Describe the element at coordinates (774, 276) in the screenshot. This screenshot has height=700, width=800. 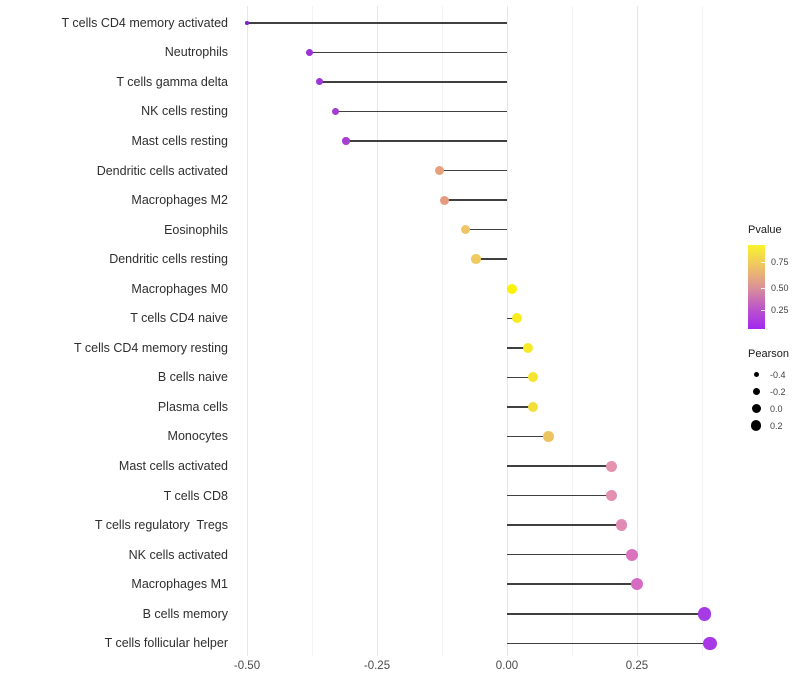
I see `legend-pvalue: Pvalue 0.75 0.50 0.25` at that location.